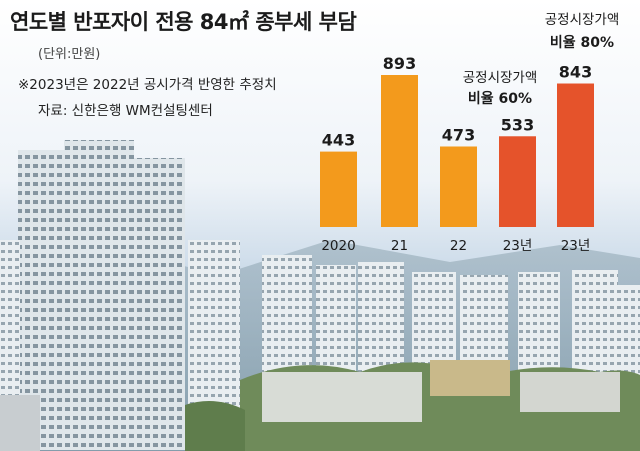 This screenshot has height=451, width=640. What do you see at coordinates (500, 78) in the screenshot?
I see `annotation-line1-0: 공정시장가액` at bounding box center [500, 78].